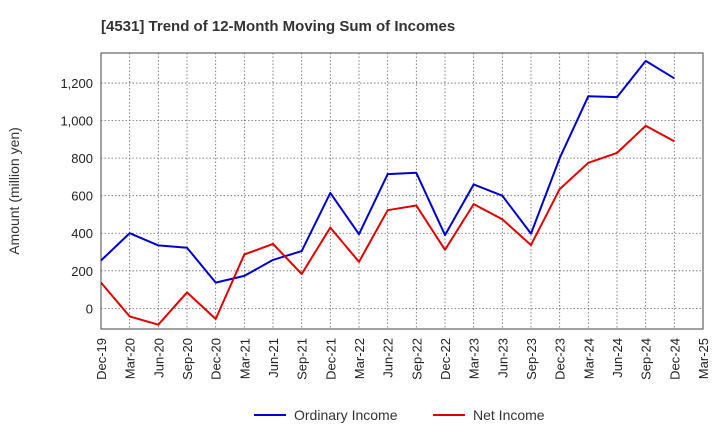  What do you see at coordinates (399, 415) in the screenshot?
I see `legend: Ordinary Income Net Income` at bounding box center [399, 415].